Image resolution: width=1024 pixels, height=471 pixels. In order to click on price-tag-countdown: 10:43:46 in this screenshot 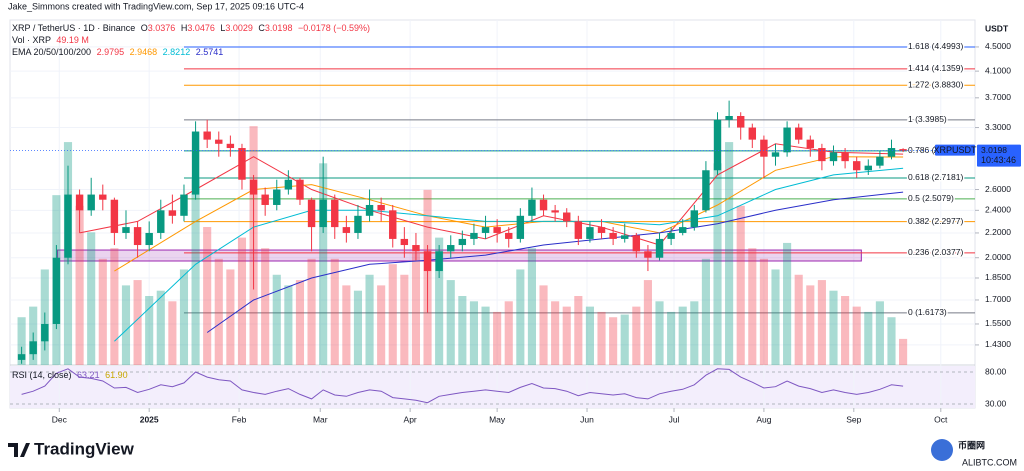, I will do `click(998, 160)`.